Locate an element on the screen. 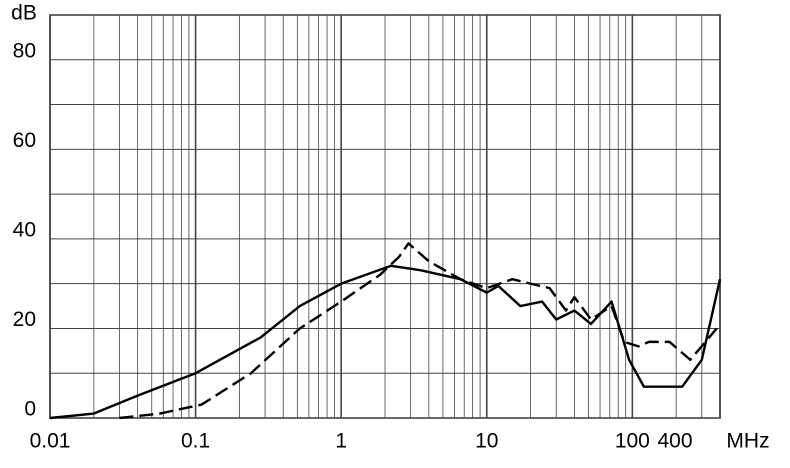 This screenshot has width=790, height=468. y-tick-label: 40 is located at coordinates (24, 229).